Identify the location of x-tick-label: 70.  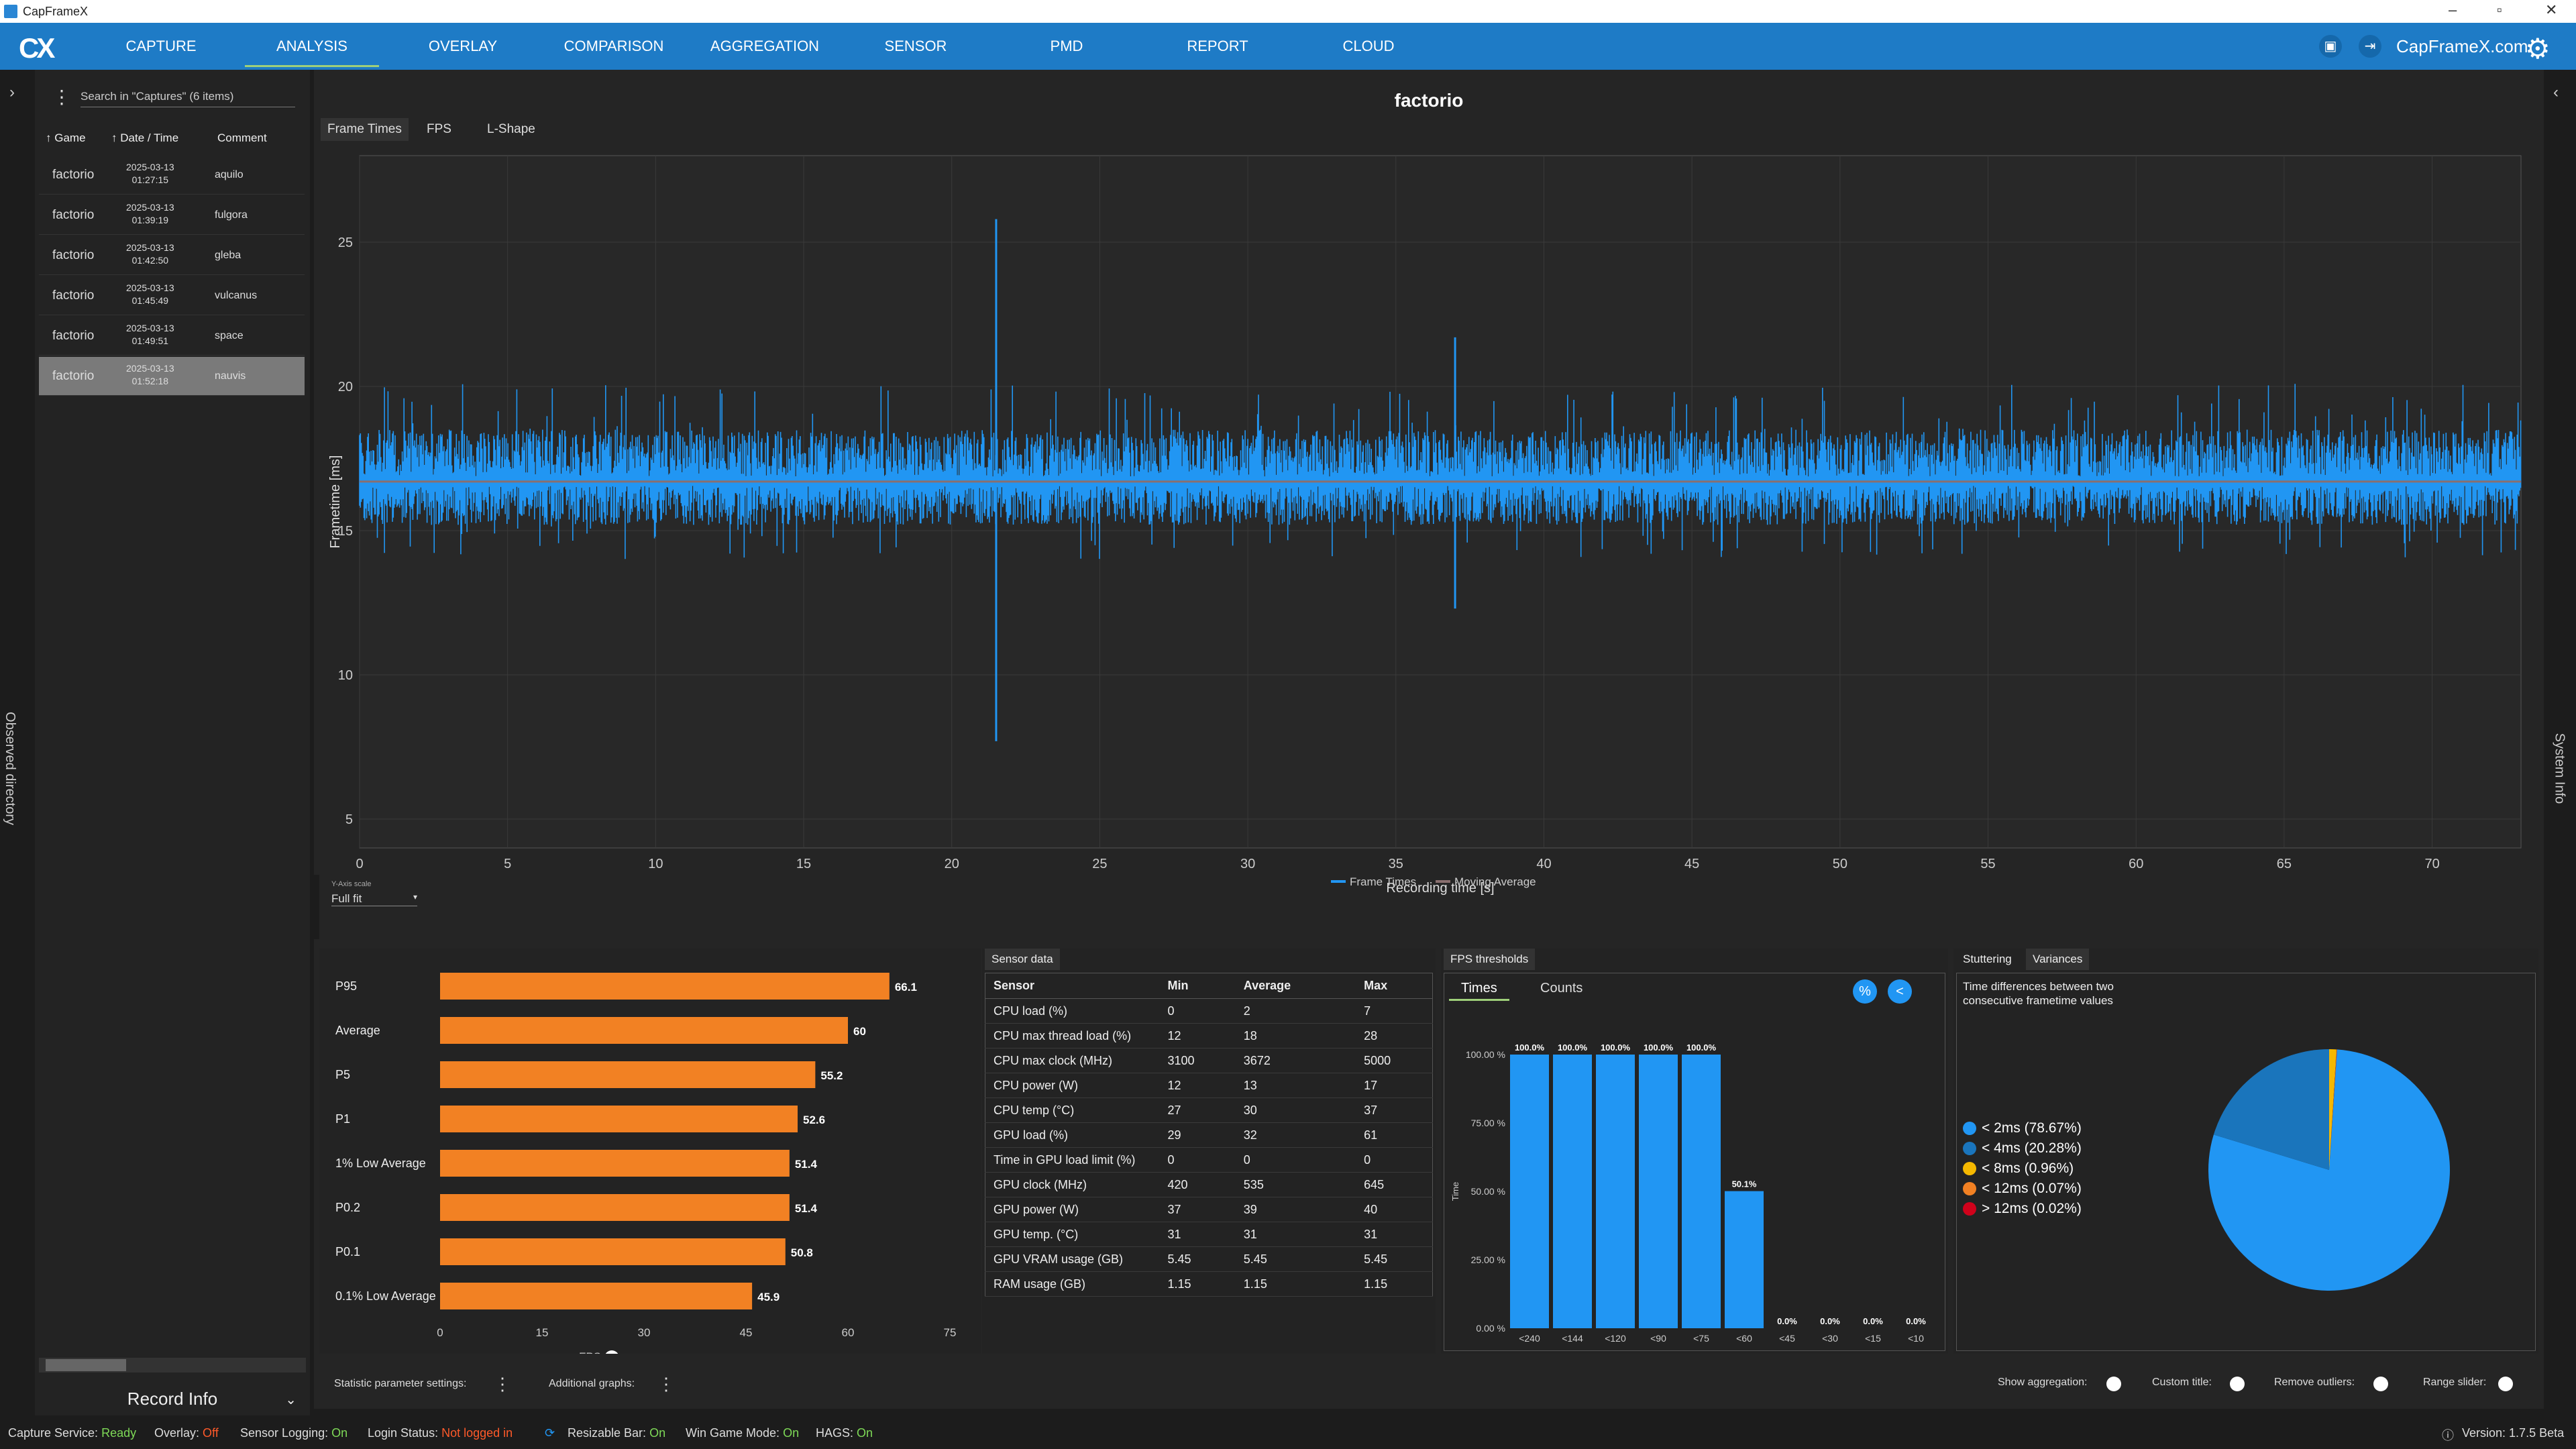
(2431, 864).